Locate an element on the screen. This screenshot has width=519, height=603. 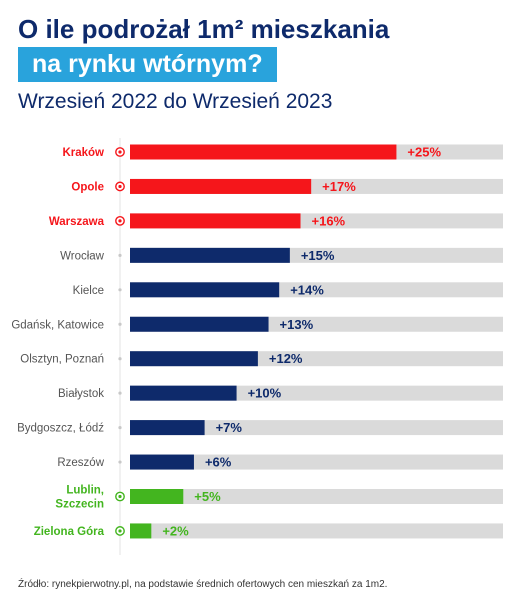
data-label: +25% is located at coordinates (424, 152).